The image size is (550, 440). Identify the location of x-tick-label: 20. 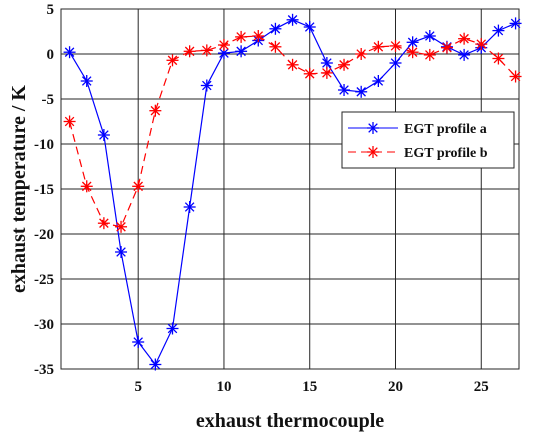
(395, 387).